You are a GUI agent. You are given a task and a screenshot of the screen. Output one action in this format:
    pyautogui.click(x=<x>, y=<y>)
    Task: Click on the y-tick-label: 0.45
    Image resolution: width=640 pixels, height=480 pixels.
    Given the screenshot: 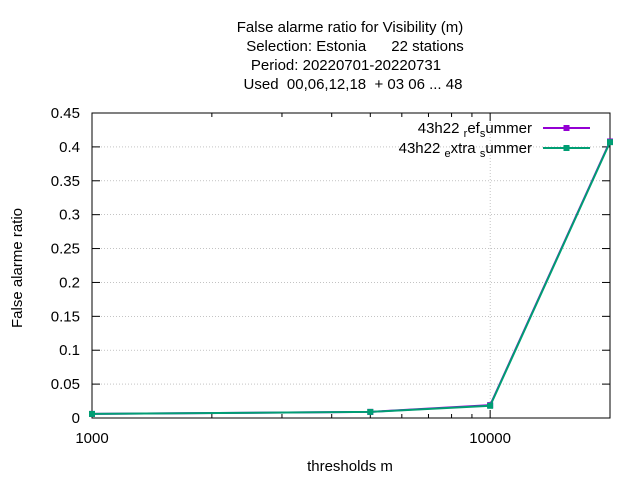 What is the action you would take?
    pyautogui.click(x=65, y=113)
    